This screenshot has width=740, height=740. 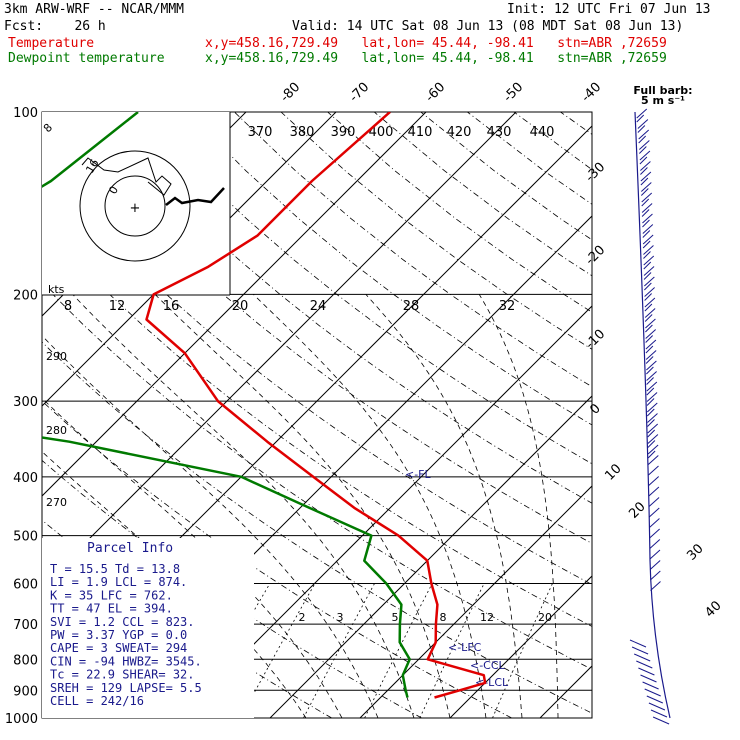 What do you see at coordinates (565, 691) in the screenshot?
I see `isotherm-line` at bounding box center [565, 691].